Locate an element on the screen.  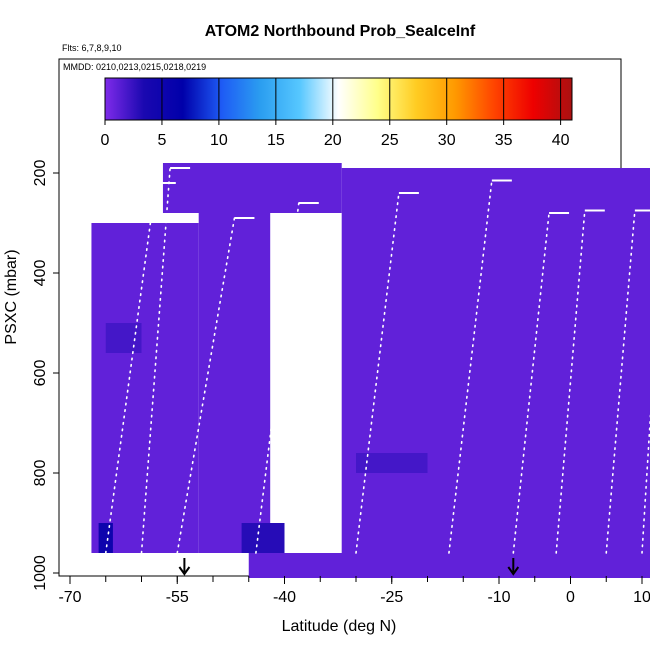
colorbar-tick-label: 35 is located at coordinates (504, 140).